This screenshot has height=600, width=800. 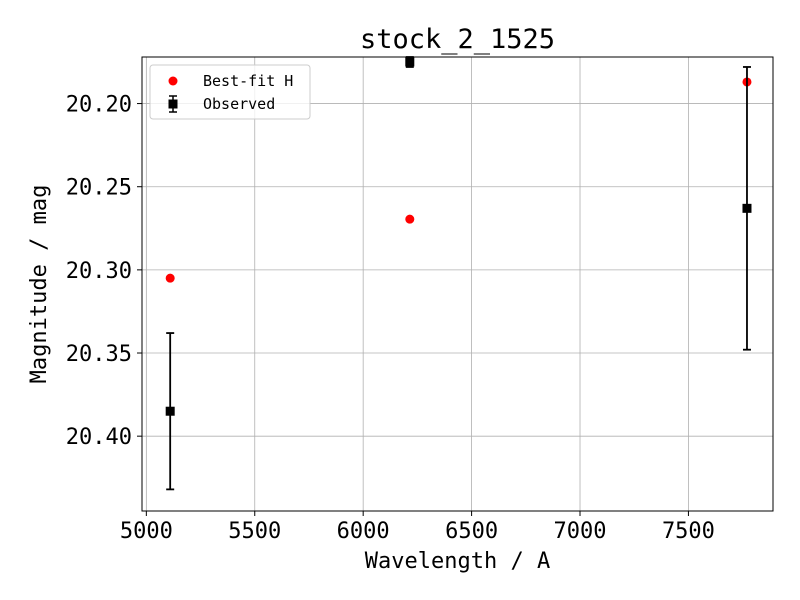 I want to click on y-tick-label: 20.35, so click(x=99, y=354).